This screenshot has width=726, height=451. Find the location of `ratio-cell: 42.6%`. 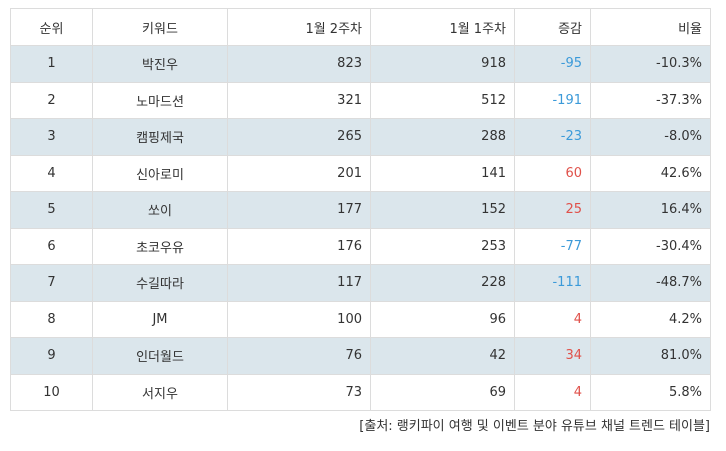

ratio-cell: 42.6% is located at coordinates (650, 173).